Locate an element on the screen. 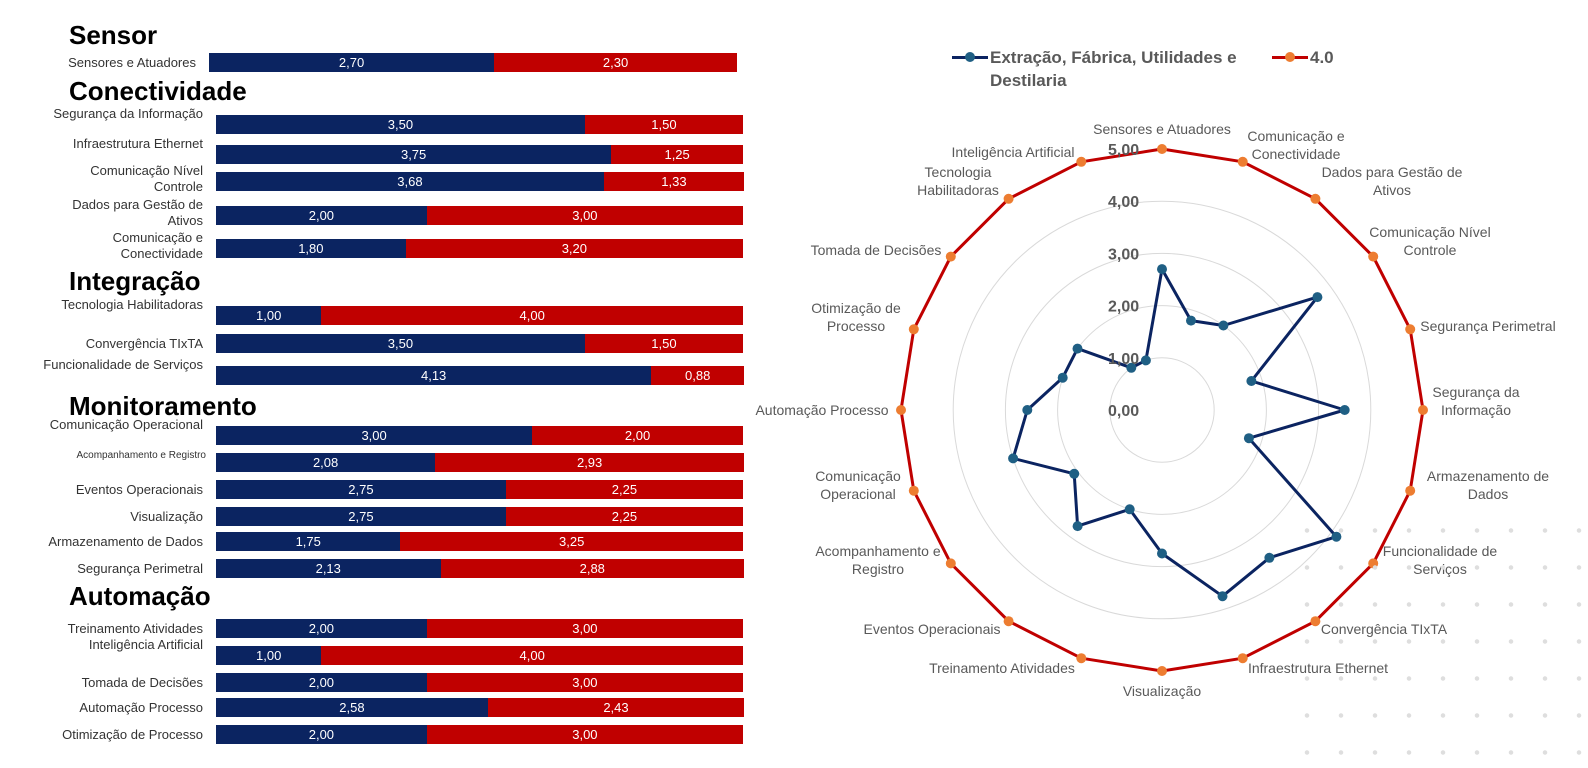 This screenshot has height=768, width=1588. bar-row-label: Comunicação Nível Controle is located at coordinates (146, 178).